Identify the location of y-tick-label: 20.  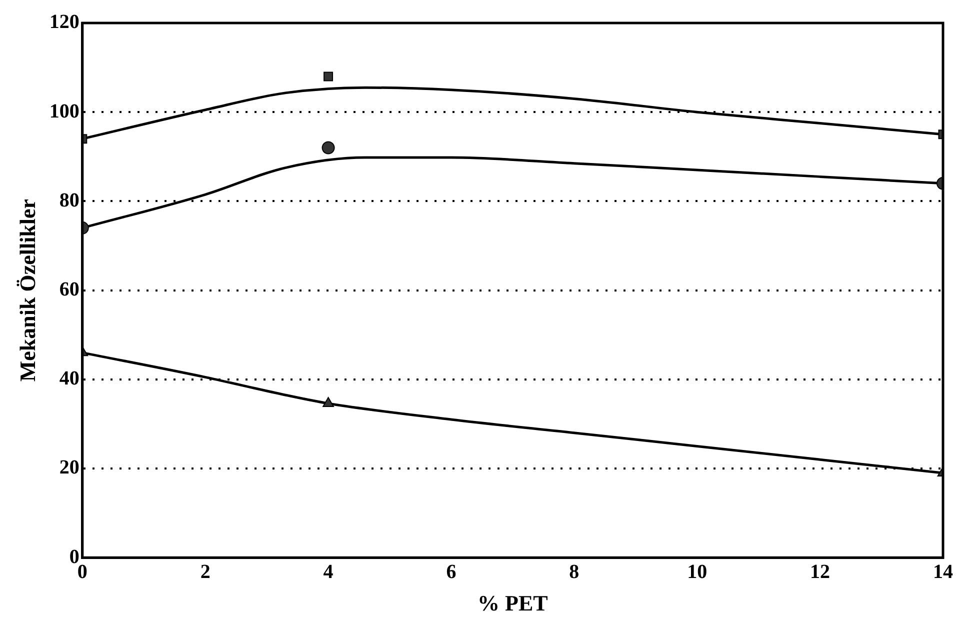
(69, 467).